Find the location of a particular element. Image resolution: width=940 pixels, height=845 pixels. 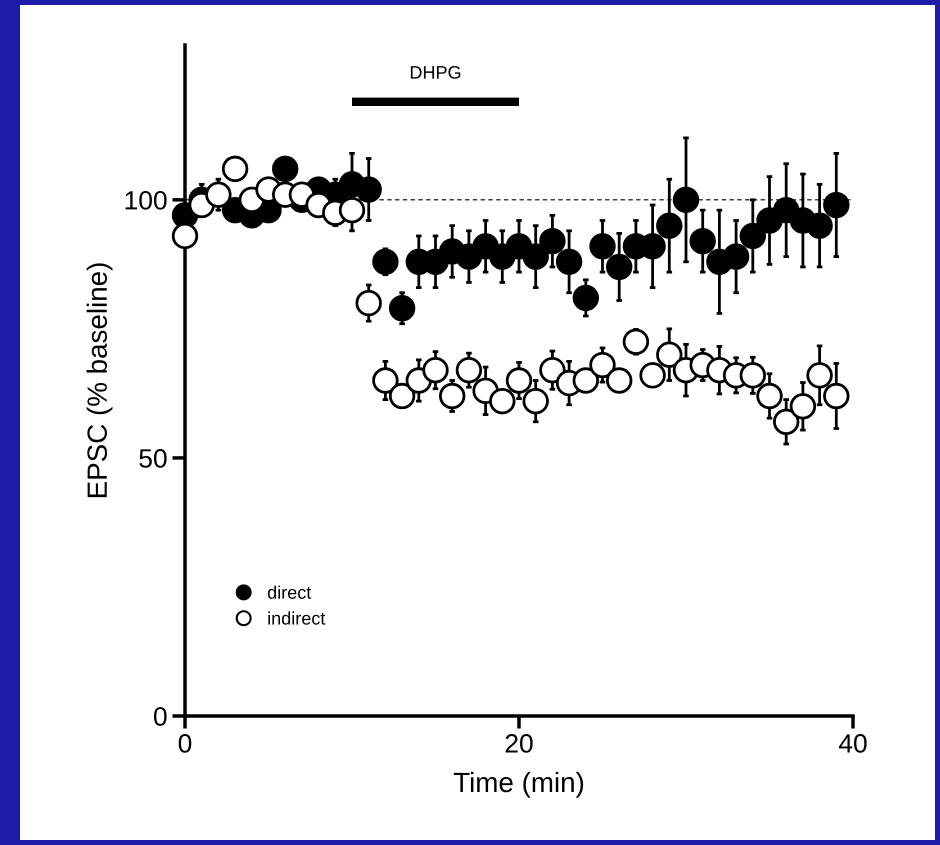

annotation: DHPG is located at coordinates (435, 72).